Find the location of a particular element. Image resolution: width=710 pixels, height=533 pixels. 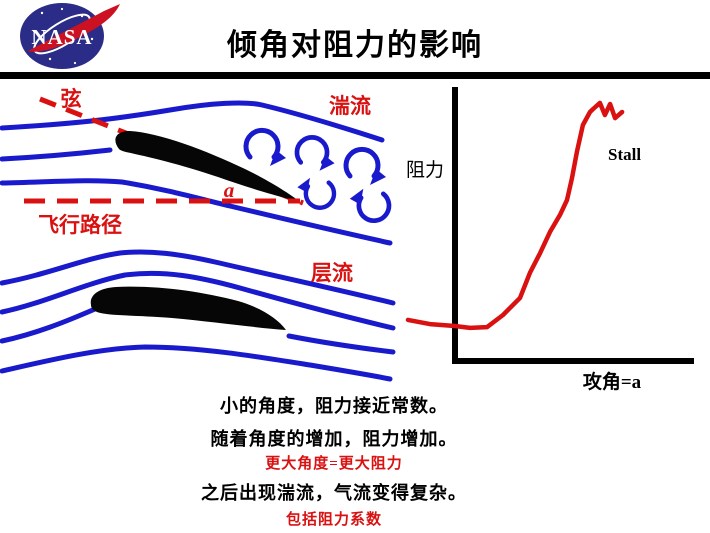

caption-turbulence-complex: 之后出现湍流，气流变得复杂。 is located at coordinates (334, 493).